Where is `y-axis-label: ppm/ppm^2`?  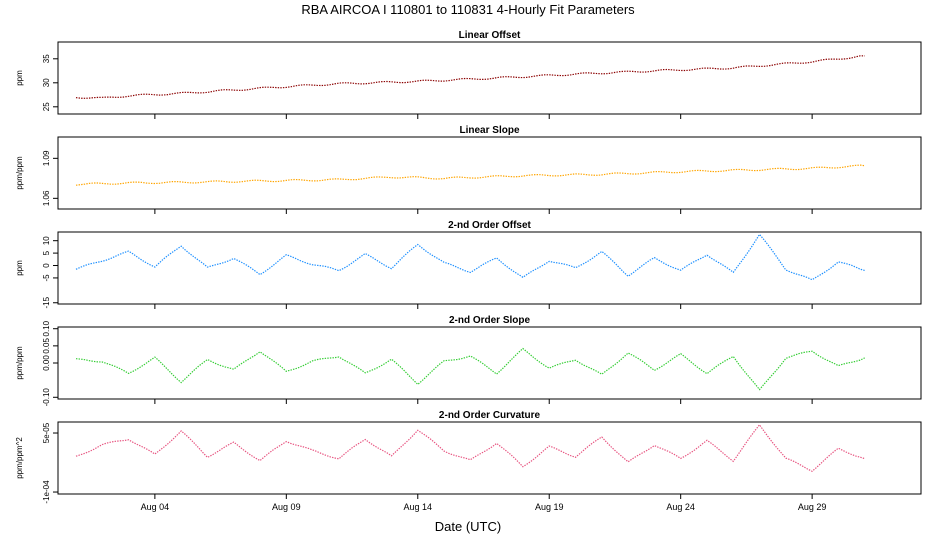 y-axis-label: ppm/ppm^2 is located at coordinates (19, 458).